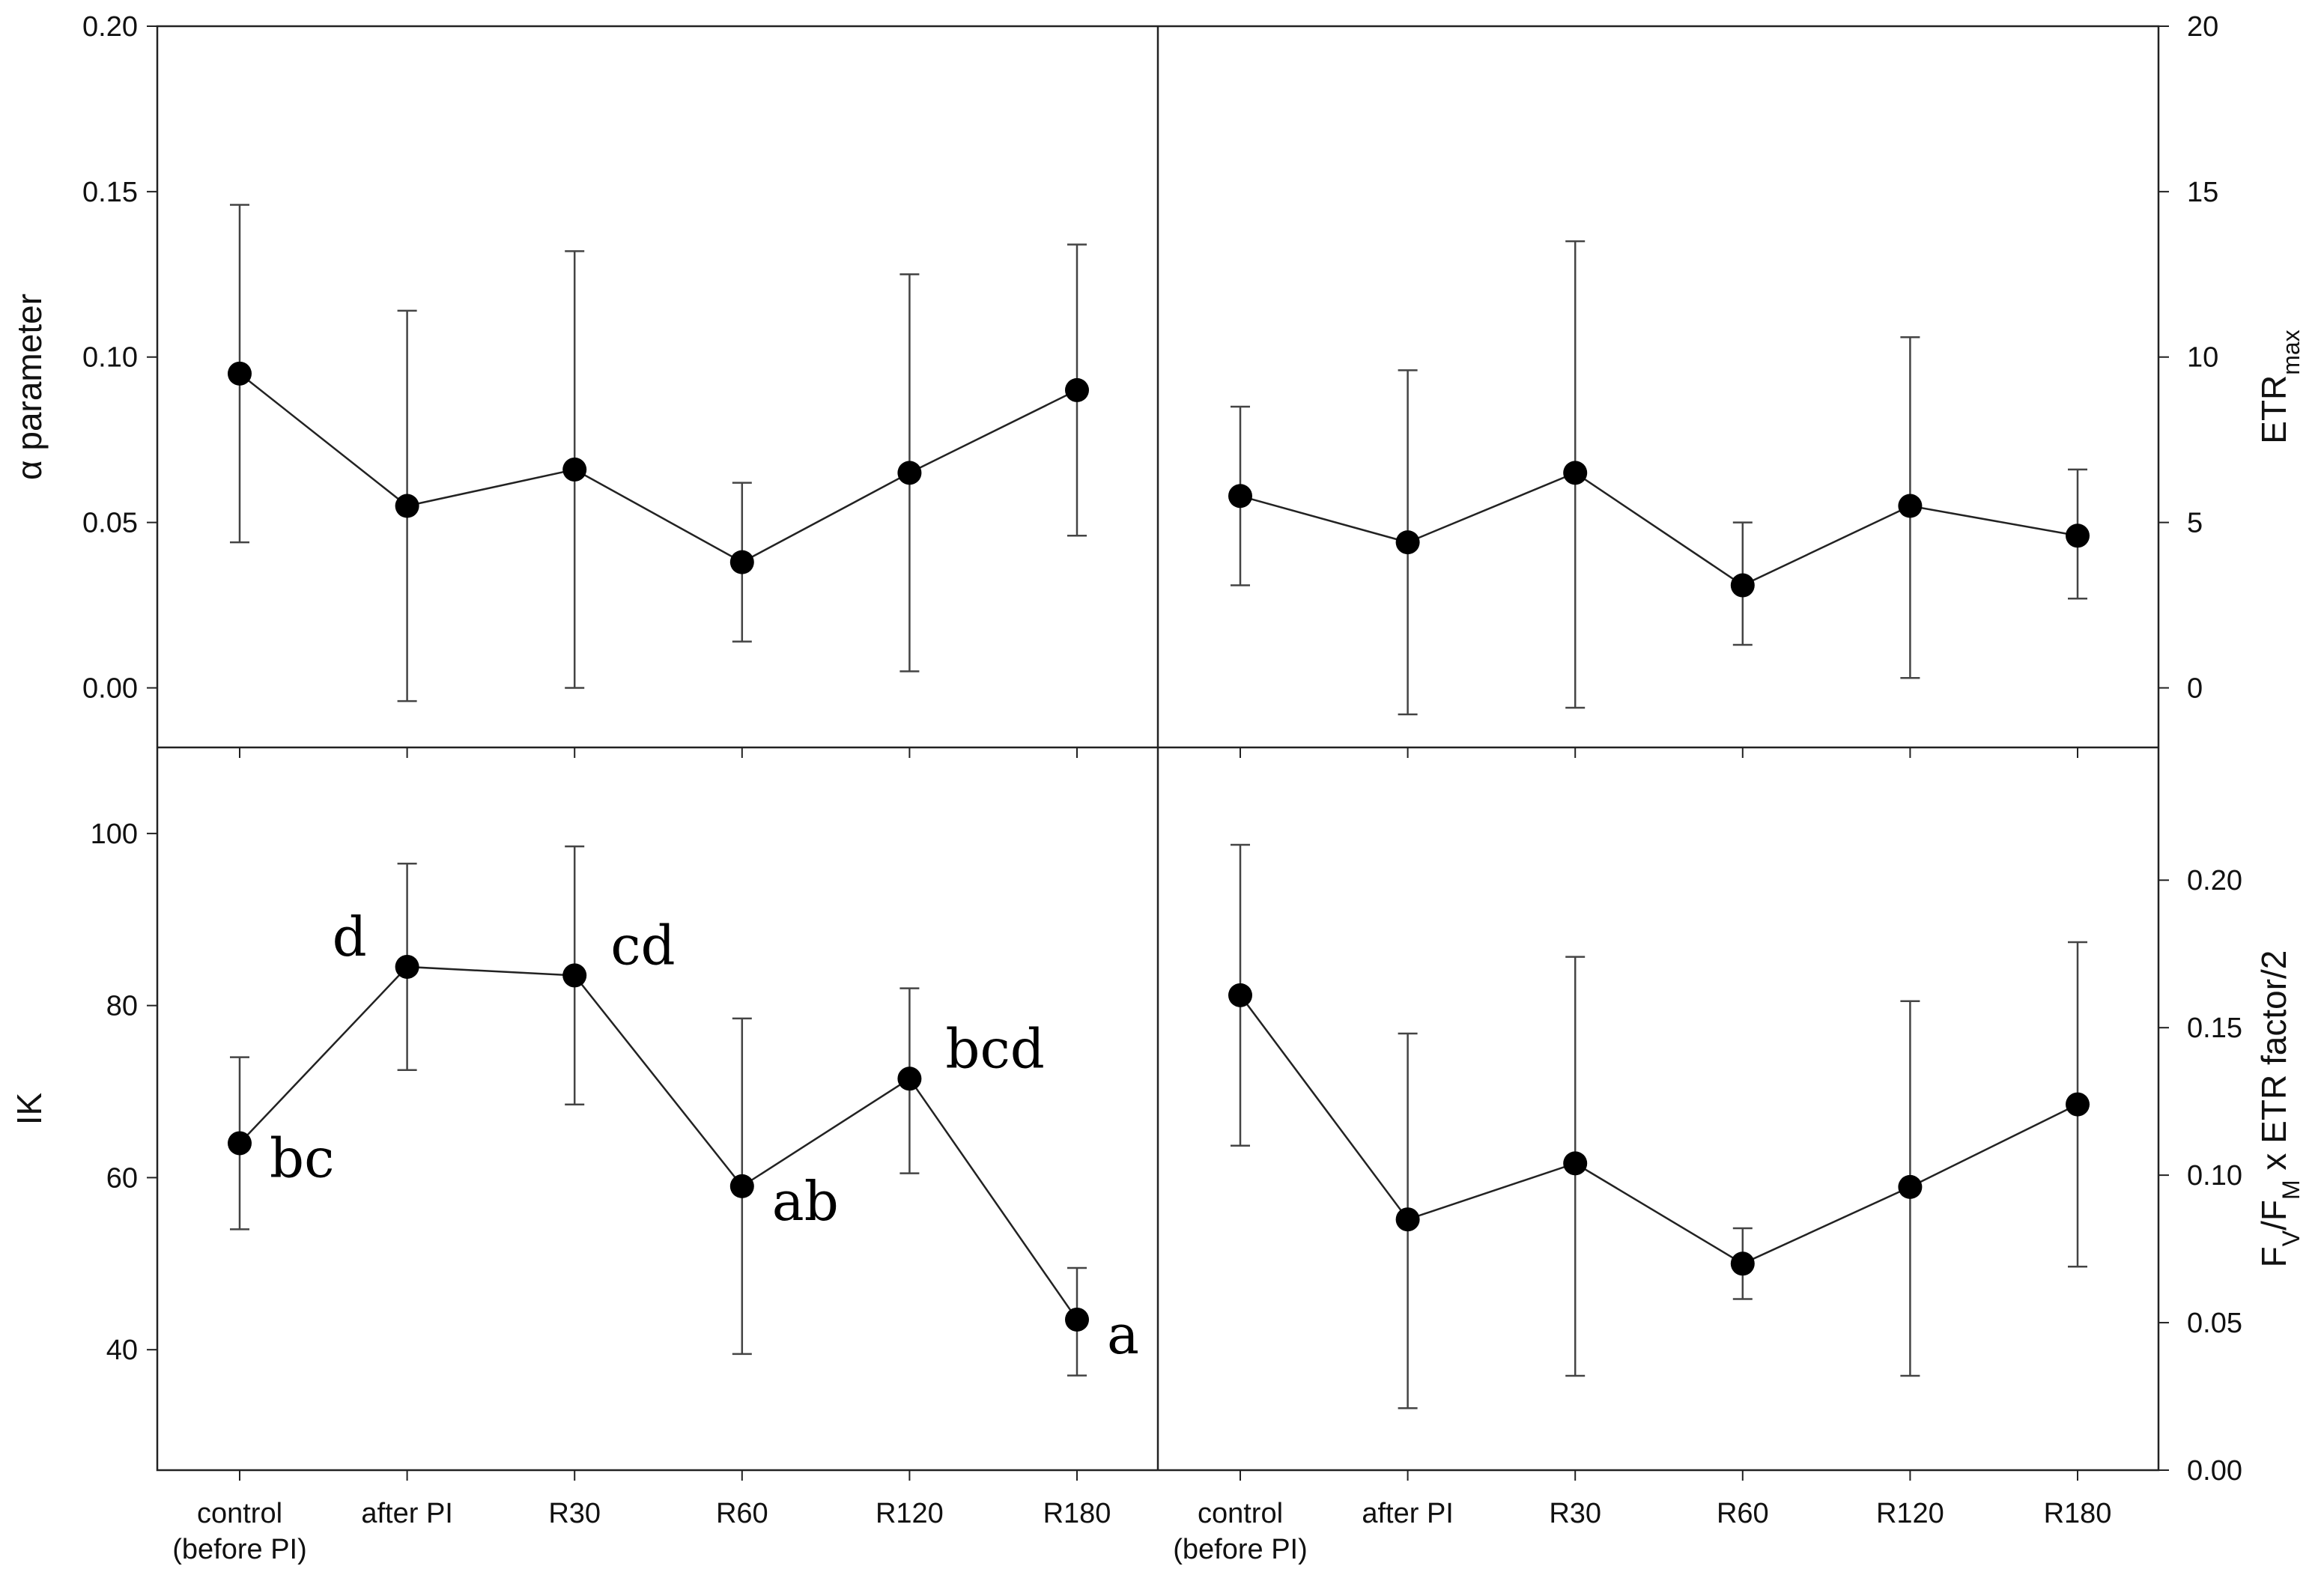 Image resolution: width=2324 pixels, height=1581 pixels. I want to click on y-tick-label: 5, so click(2195, 523).